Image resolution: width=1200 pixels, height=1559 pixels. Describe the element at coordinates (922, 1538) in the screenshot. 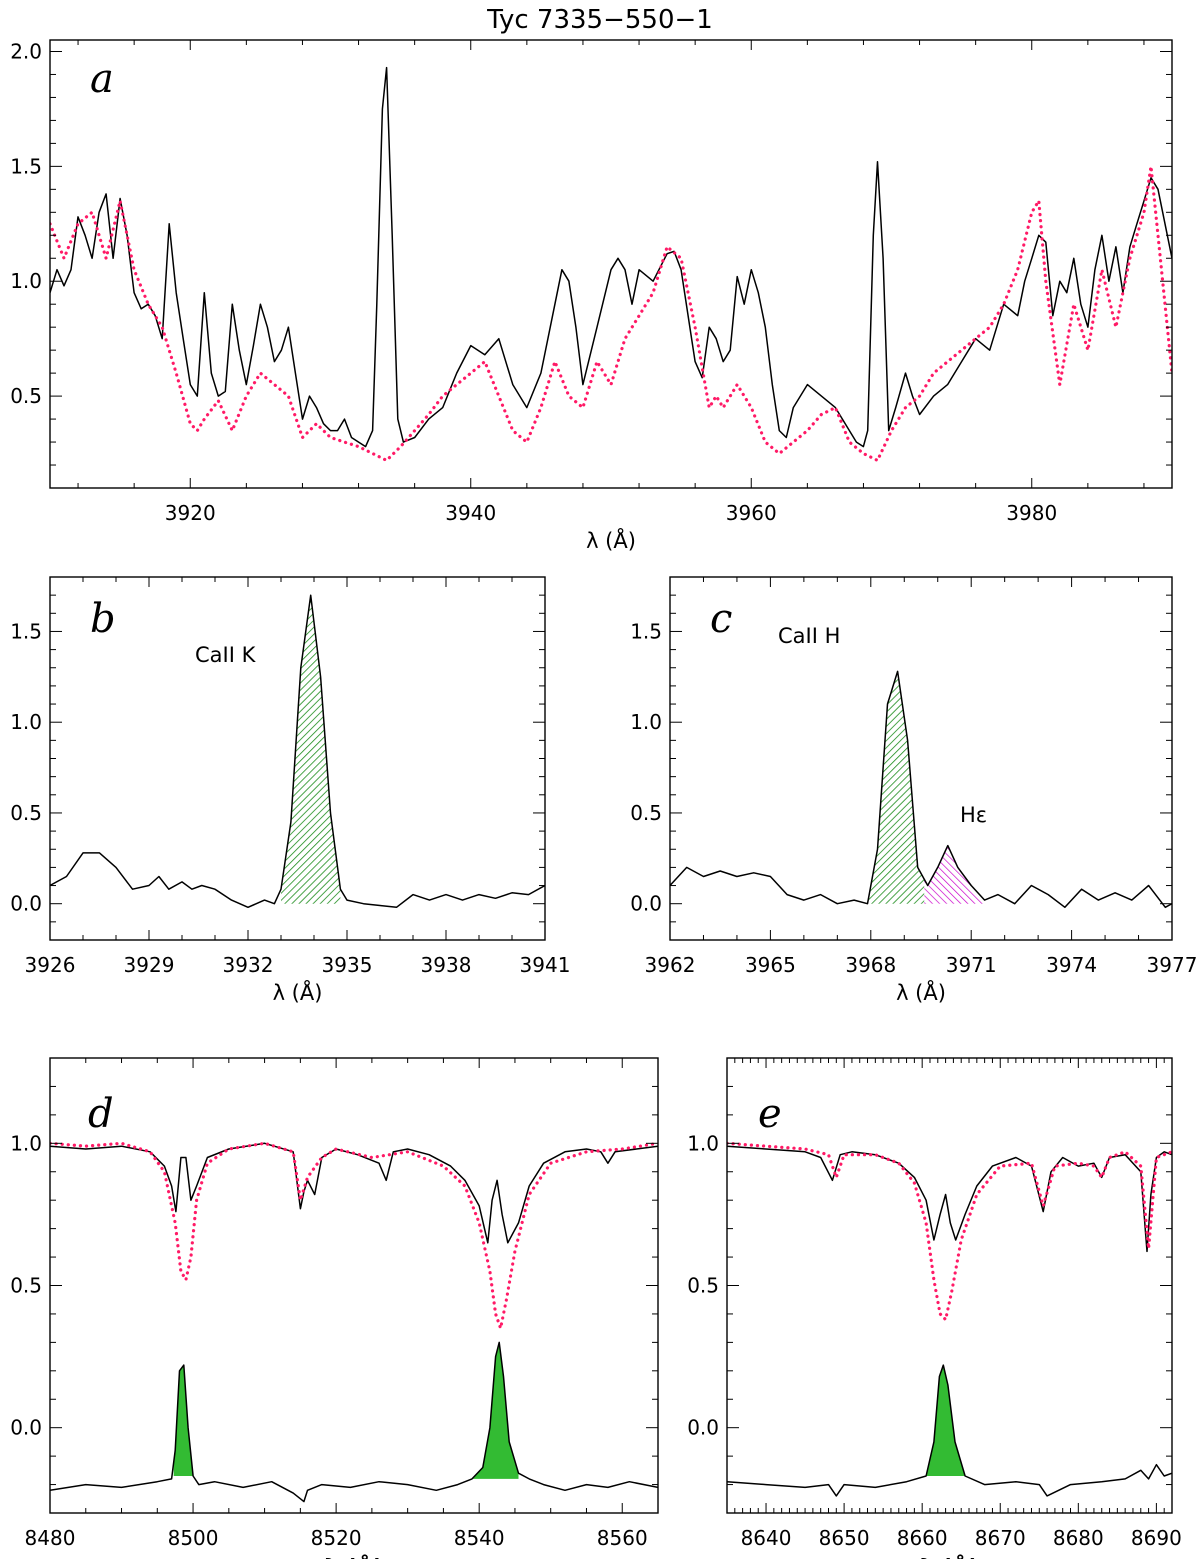

I see `x-tick-label-e: 8660` at that location.